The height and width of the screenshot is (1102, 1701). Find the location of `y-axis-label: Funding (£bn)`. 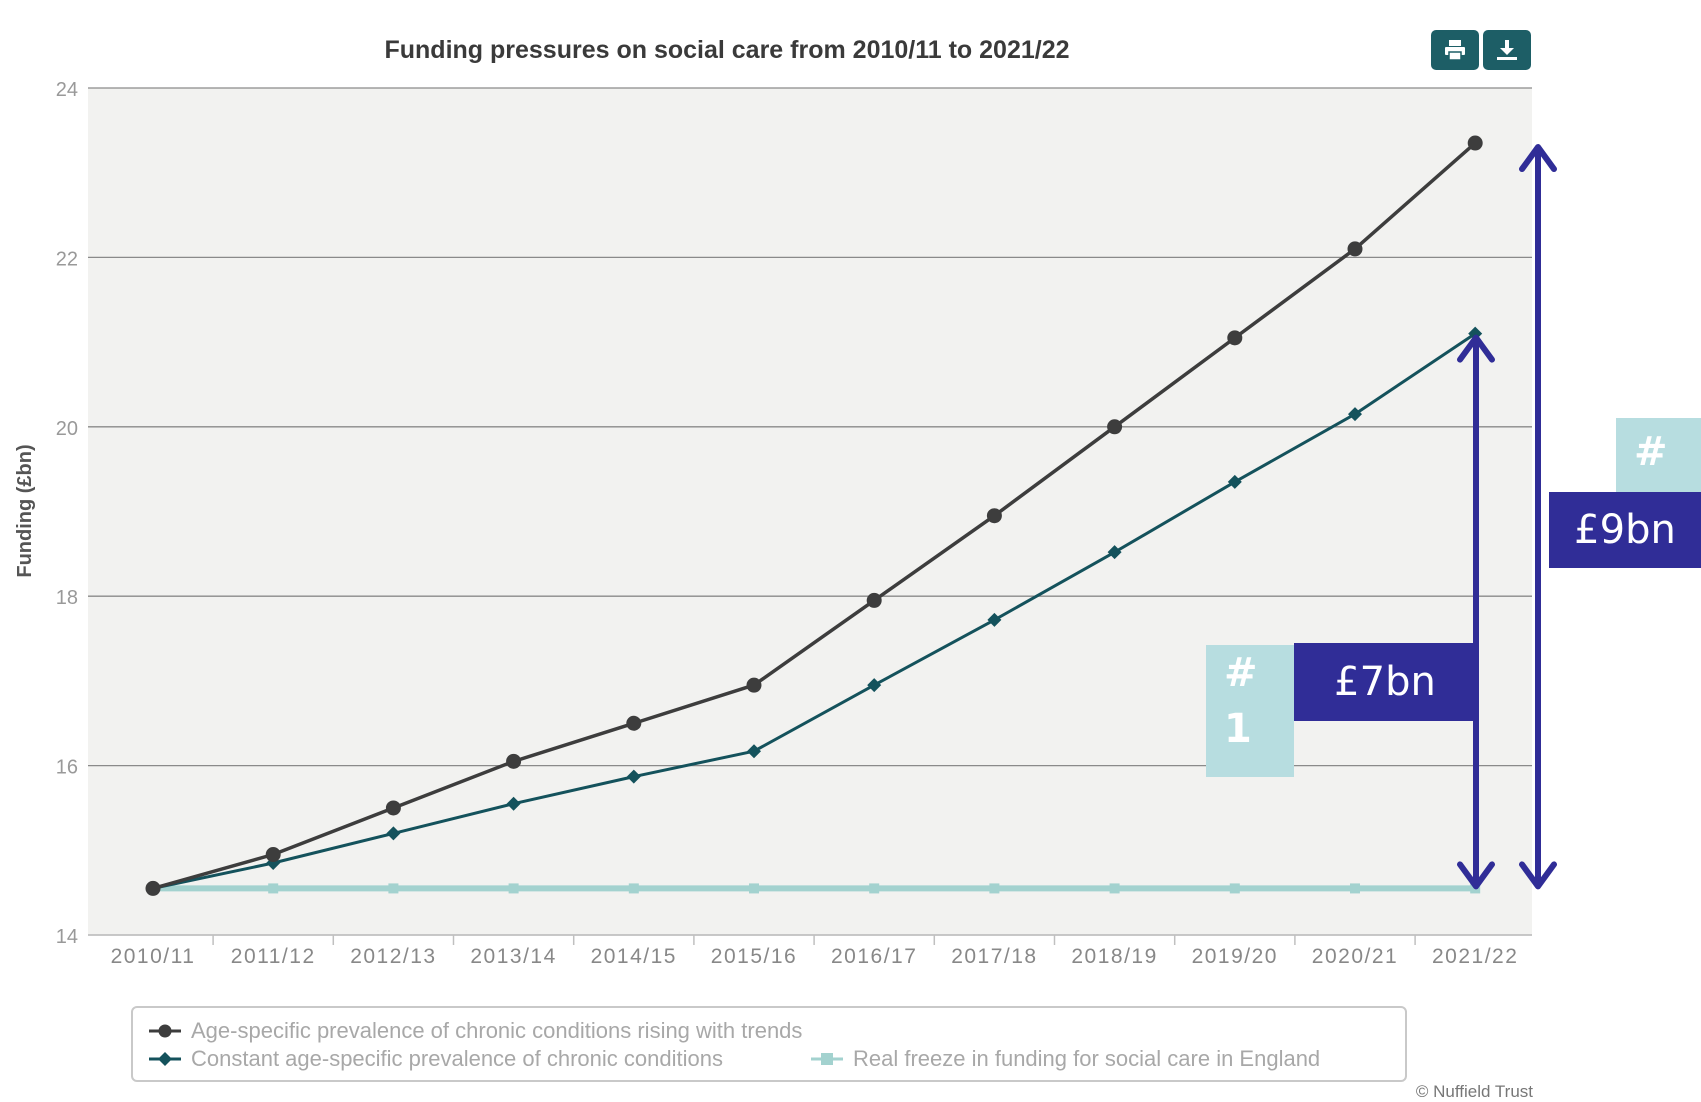

y-axis-label: Funding (£bn) is located at coordinates (25, 510).